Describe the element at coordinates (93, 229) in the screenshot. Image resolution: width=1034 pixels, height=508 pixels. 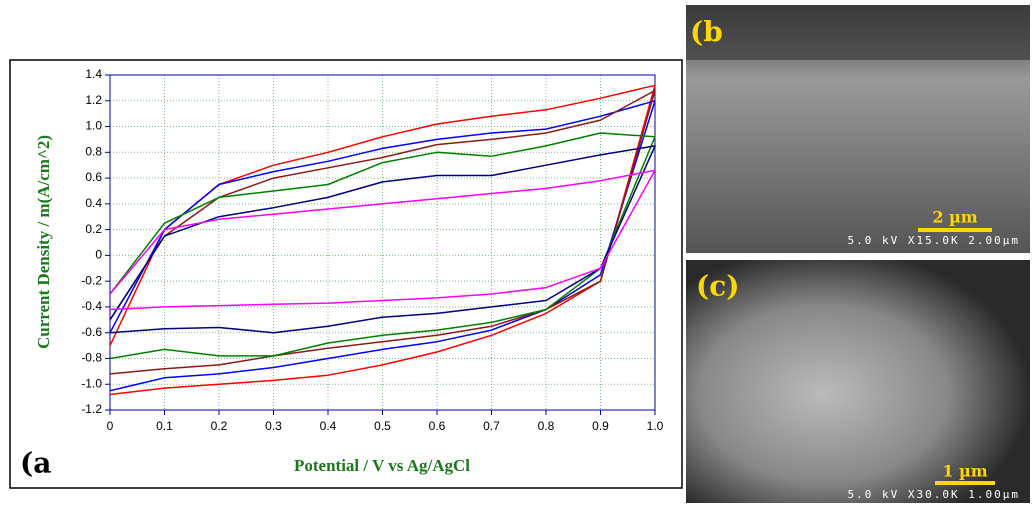
I see `y-tick-label: 0.2` at that location.